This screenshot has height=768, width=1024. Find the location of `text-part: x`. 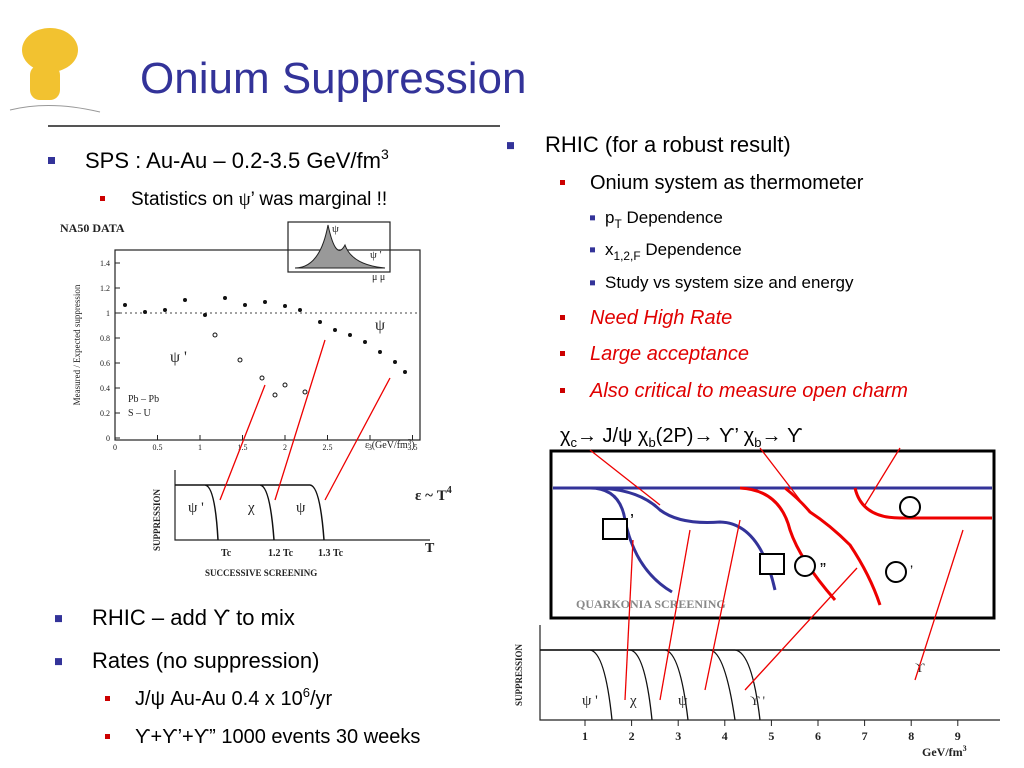

text-part: x is located at coordinates (609, 249).